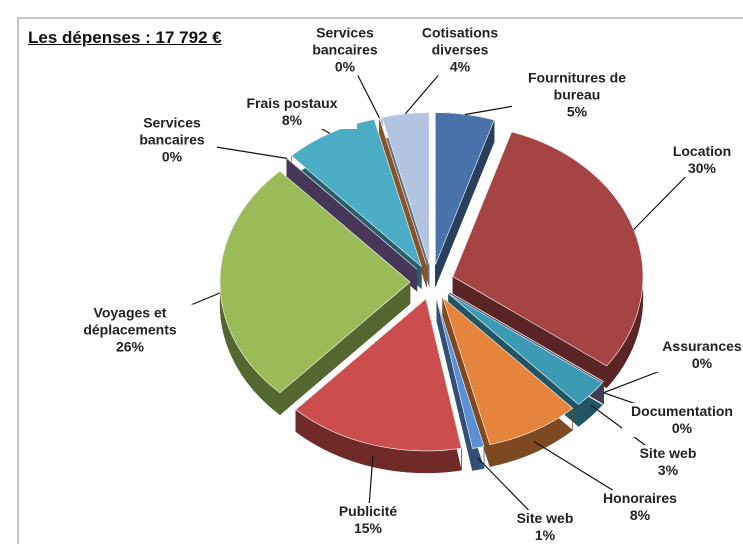 The width and height of the screenshot is (743, 544). What do you see at coordinates (545, 535) in the screenshot?
I see `value-label: 1%` at bounding box center [545, 535].